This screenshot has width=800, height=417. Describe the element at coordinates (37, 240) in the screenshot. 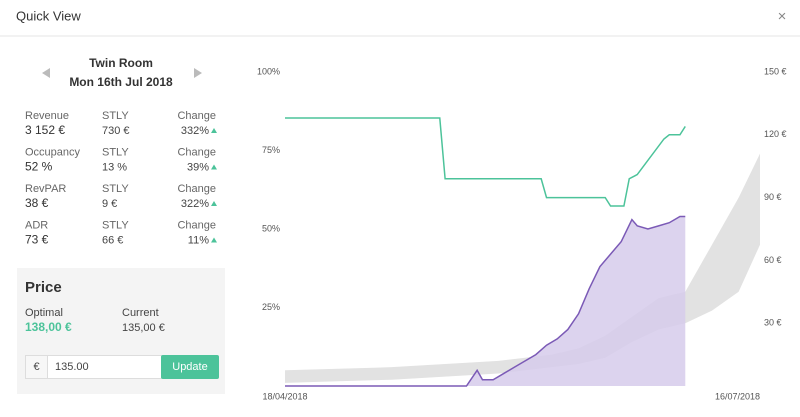

I see `metric-value: 73 €` at that location.